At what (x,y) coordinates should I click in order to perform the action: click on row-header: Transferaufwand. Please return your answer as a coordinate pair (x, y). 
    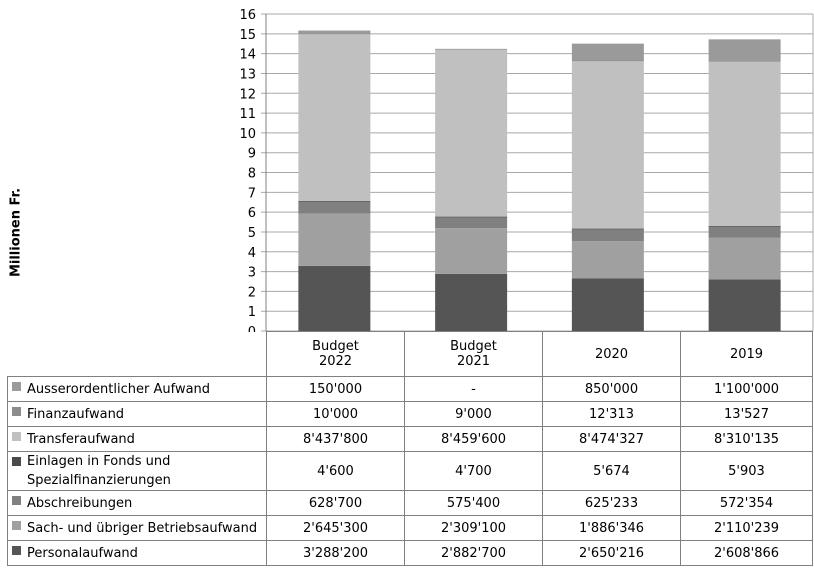
    Looking at the image, I should click on (137, 439).